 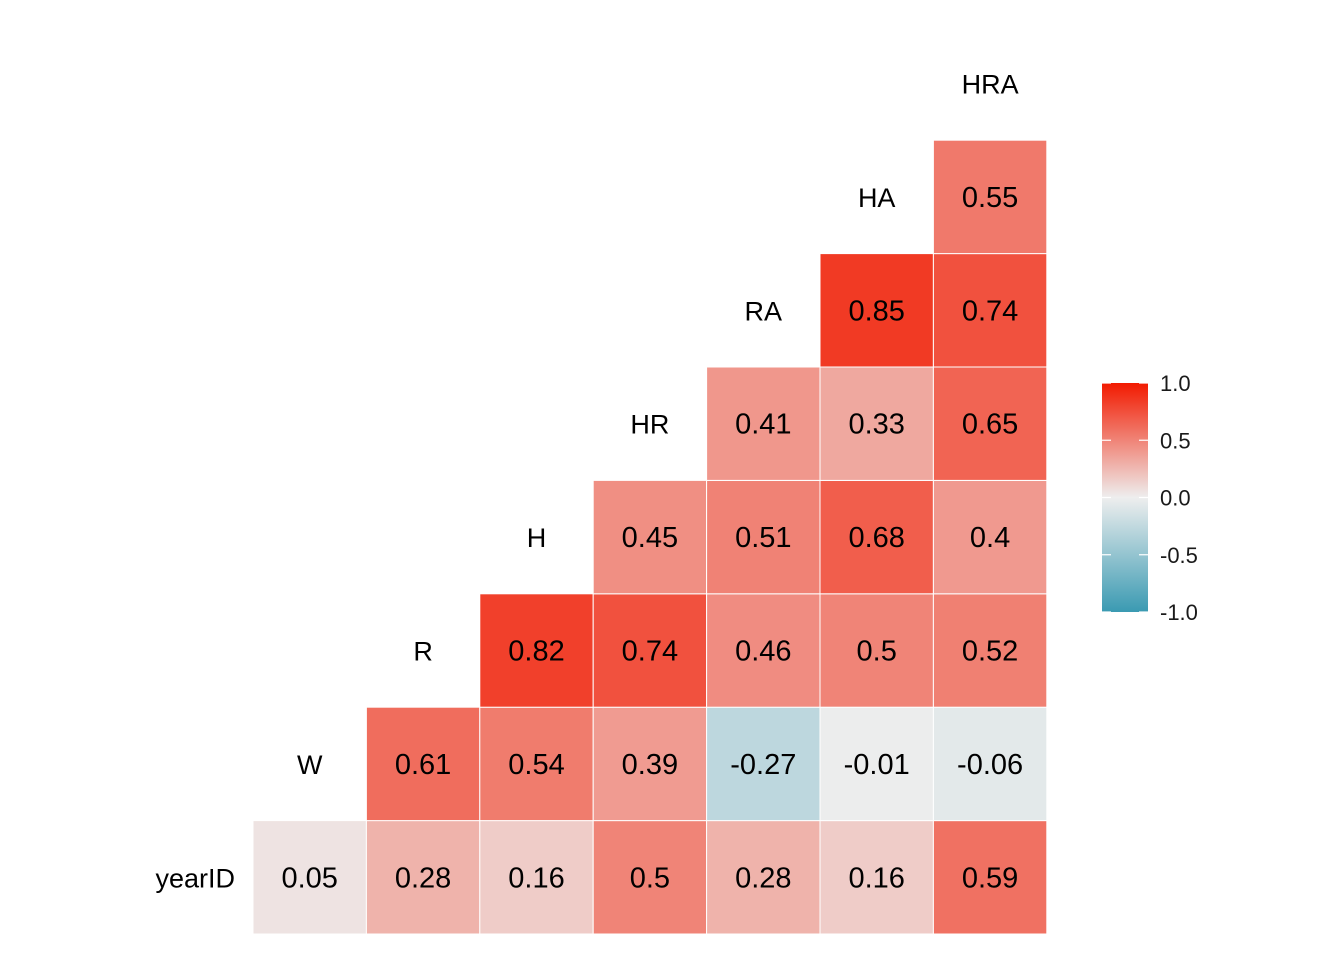 I want to click on legend-tick-label: -0.5, so click(x=1179, y=555).